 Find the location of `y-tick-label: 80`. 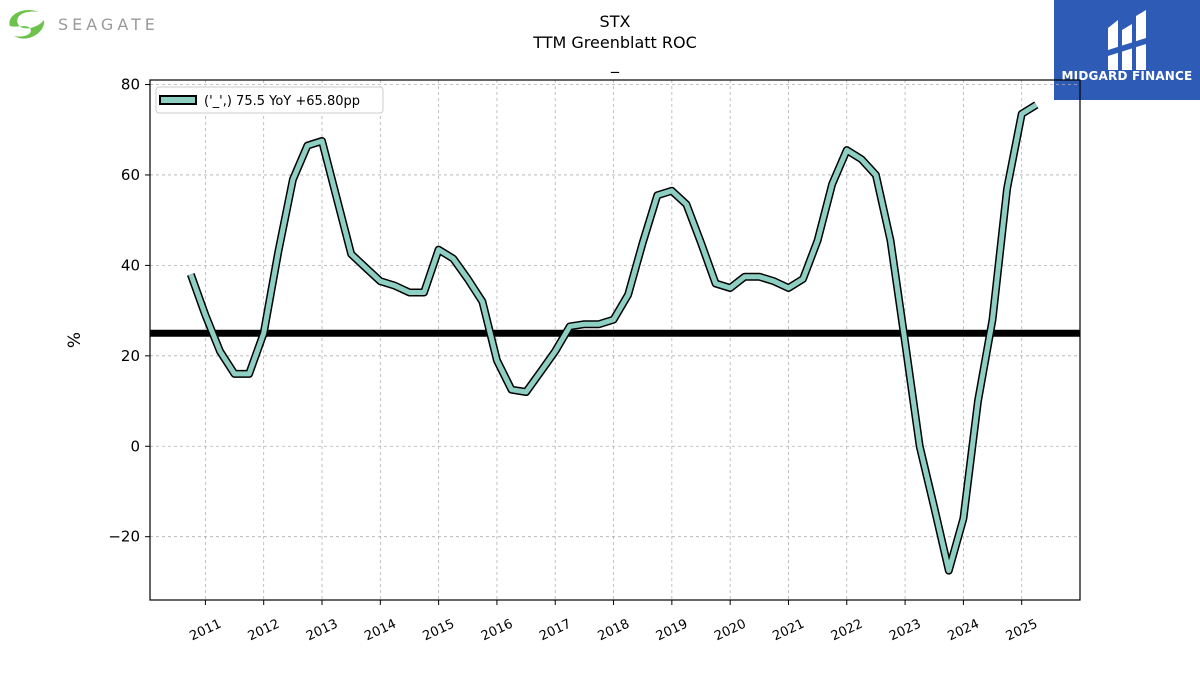

y-tick-label: 80 is located at coordinates (130, 85).